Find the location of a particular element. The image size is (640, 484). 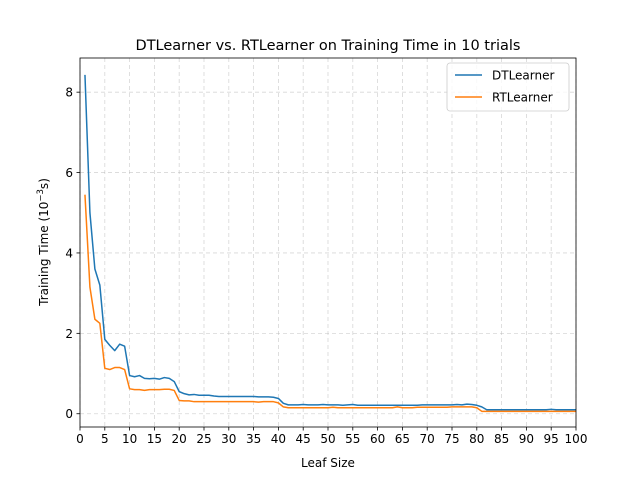

x-tick-label: 65 is located at coordinates (402, 439).